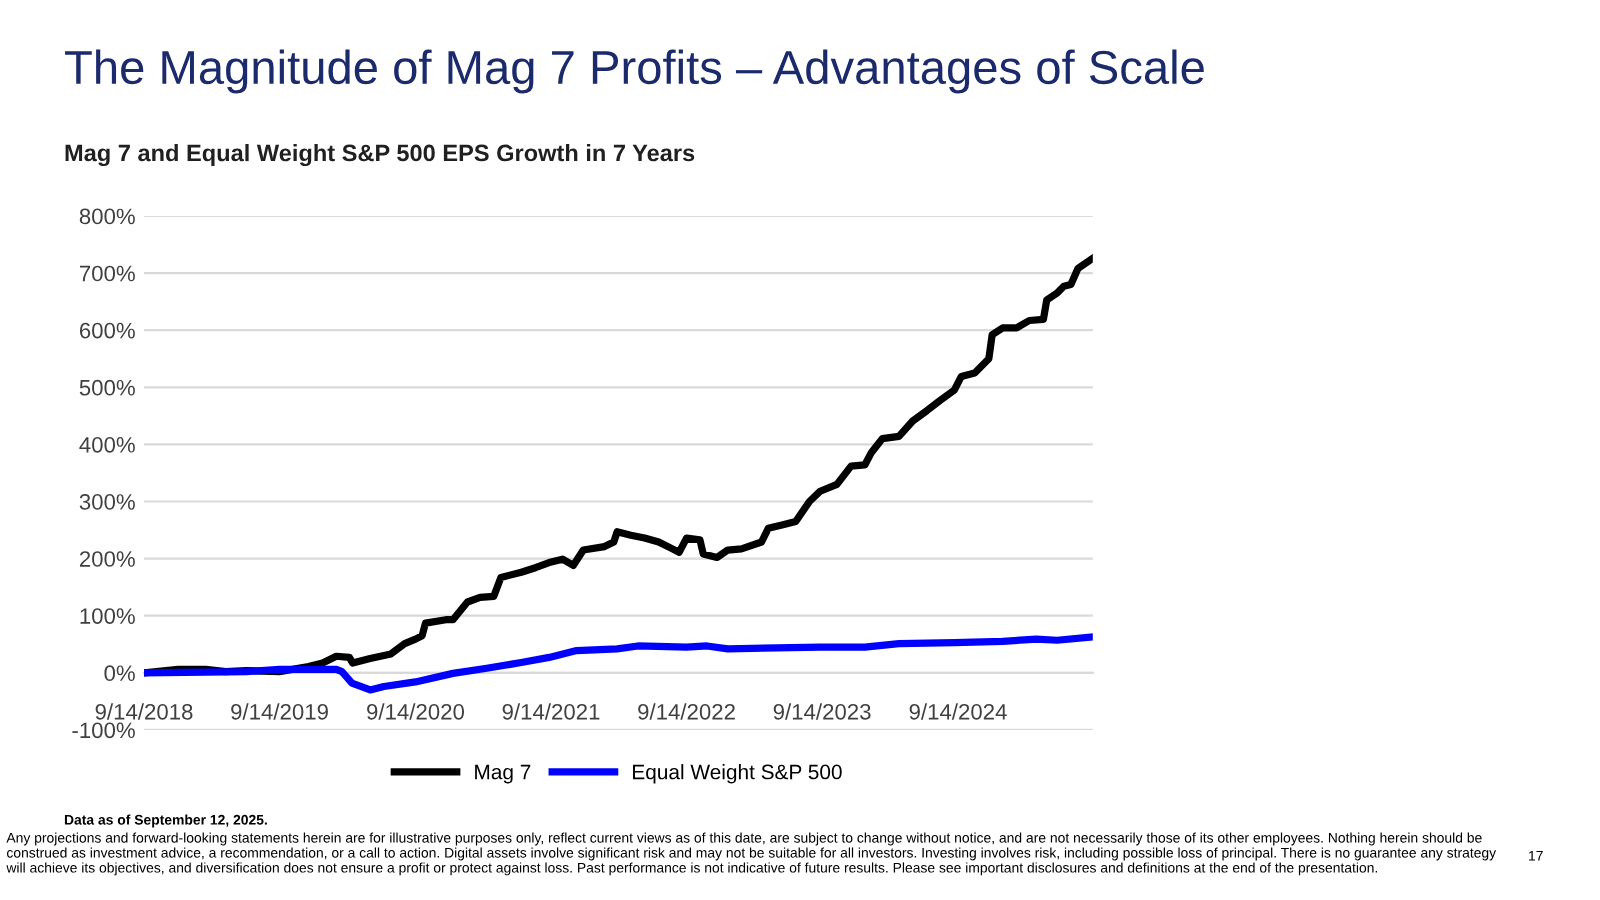  Describe the element at coordinates (279, 711) in the screenshot. I see `x-tick-label: 9/14/2019` at that location.